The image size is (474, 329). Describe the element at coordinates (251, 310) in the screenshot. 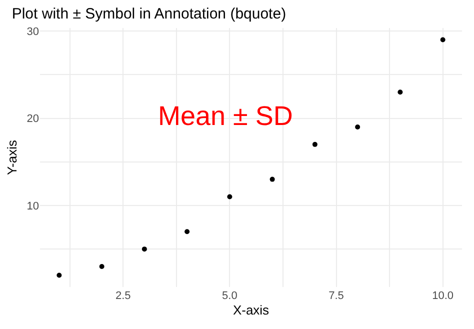

I see `x-axis-title: X-axis` at that location.